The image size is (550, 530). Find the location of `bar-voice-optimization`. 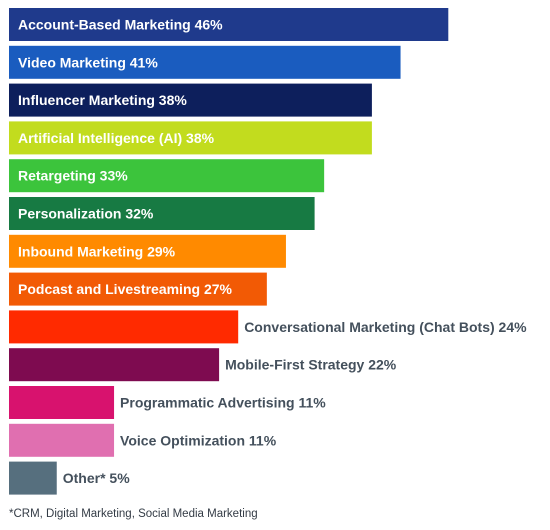

bar-voice-optimization is located at coordinates (62, 440).